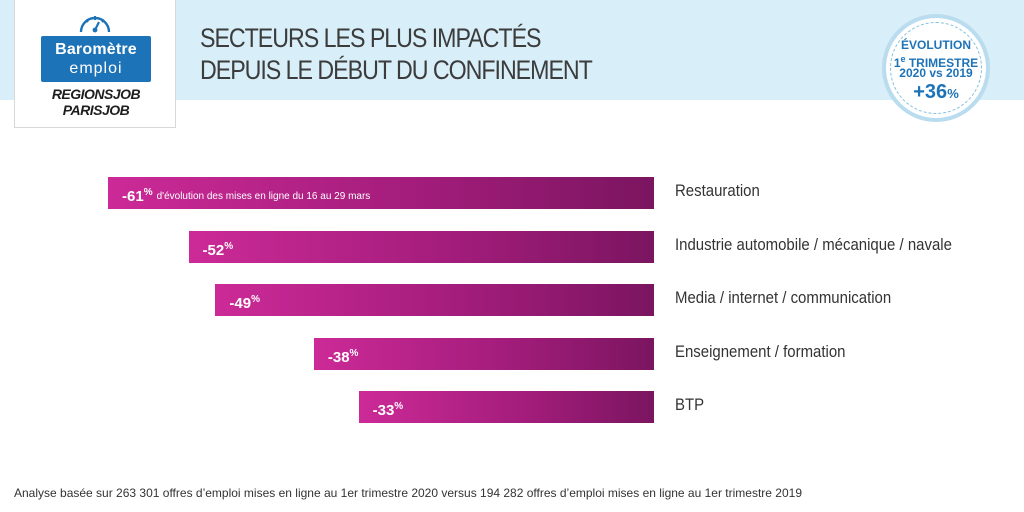  I want to click on gauge-icon, so click(95, 24).